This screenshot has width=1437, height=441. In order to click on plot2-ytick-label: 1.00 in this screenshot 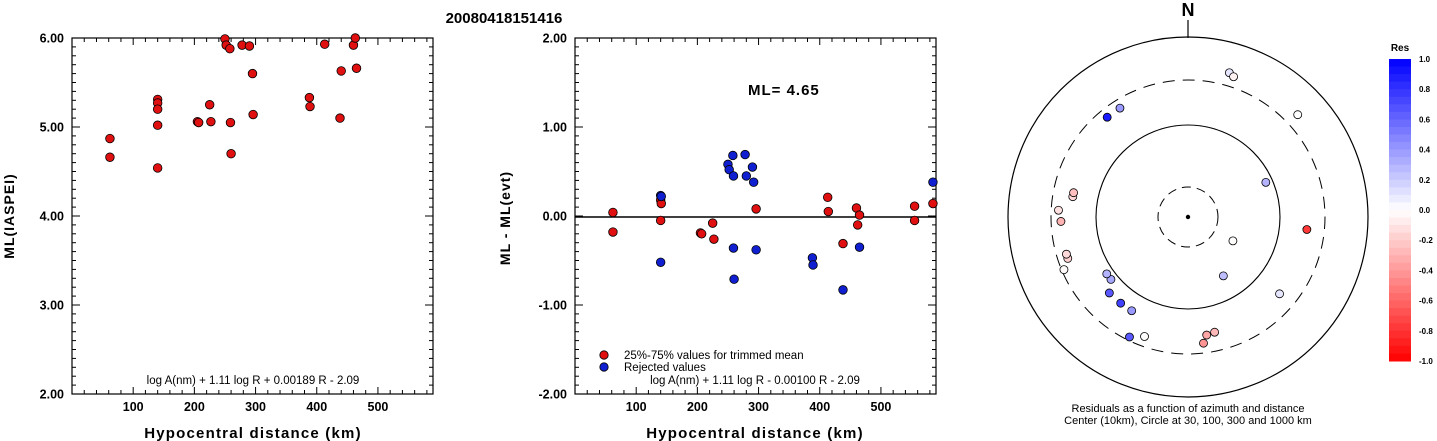, I will do `click(555, 128)`.